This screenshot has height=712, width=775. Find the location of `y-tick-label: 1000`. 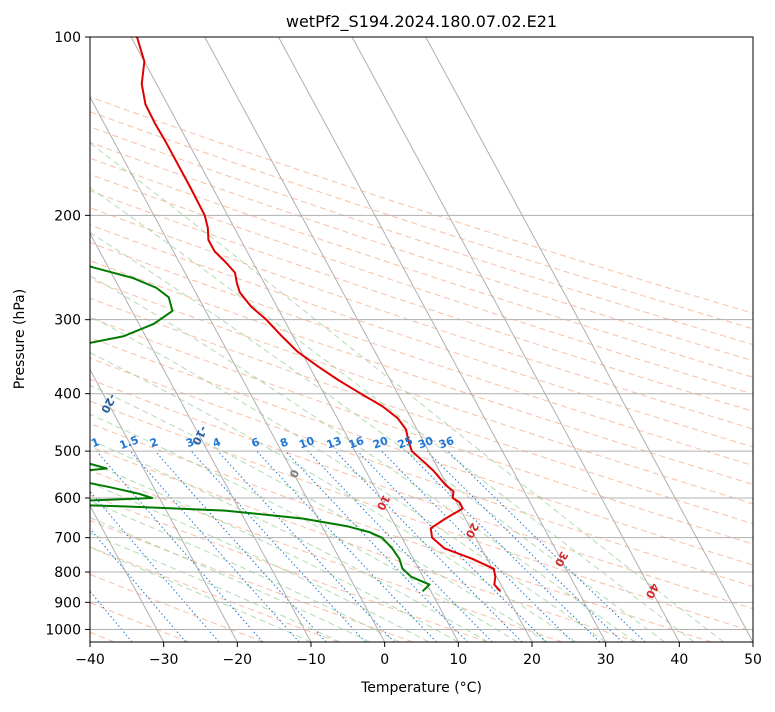

y-tick-label: 1000 is located at coordinates (63, 630).